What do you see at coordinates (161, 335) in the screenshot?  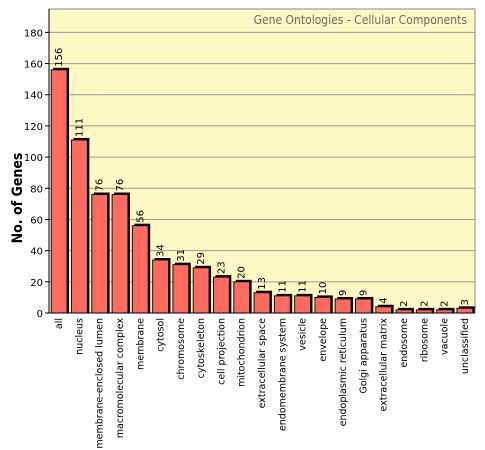 I see `category-label: cytosol` at bounding box center [161, 335].